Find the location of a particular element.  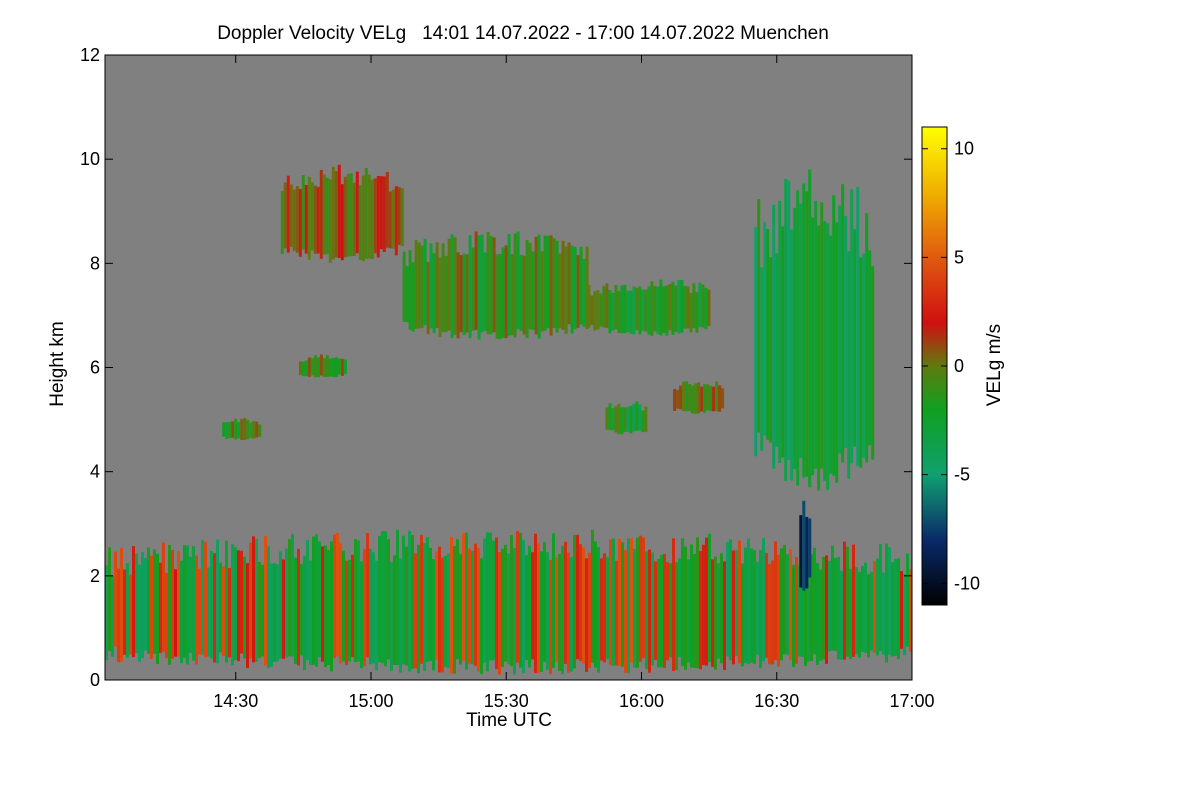

echo-region-small-echo-14h30 is located at coordinates (242, 429).